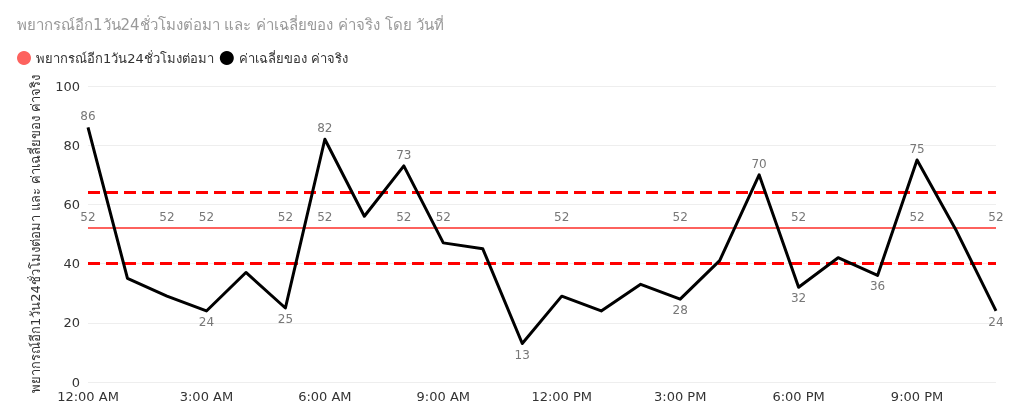 The width and height of the screenshot is (1018, 413). Describe the element at coordinates (125, 57) in the screenshot. I see `legend-label: พยากรณ์อีก1วัน24ชั่วโมงต่อมา` at that location.